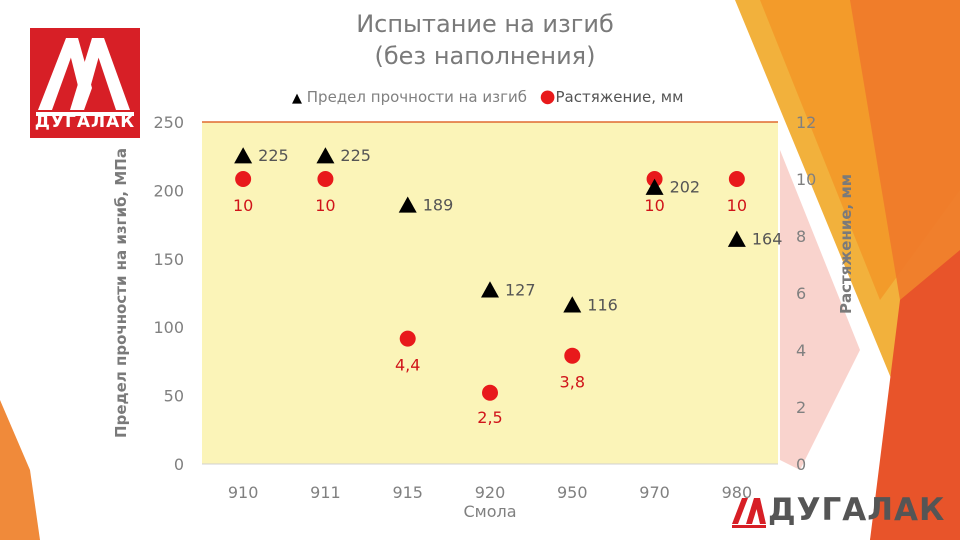 This screenshot has width=960, height=540. Describe the element at coordinates (85, 122) in the screenshot. I see `logo-text: ДУГАЛАК` at that location.